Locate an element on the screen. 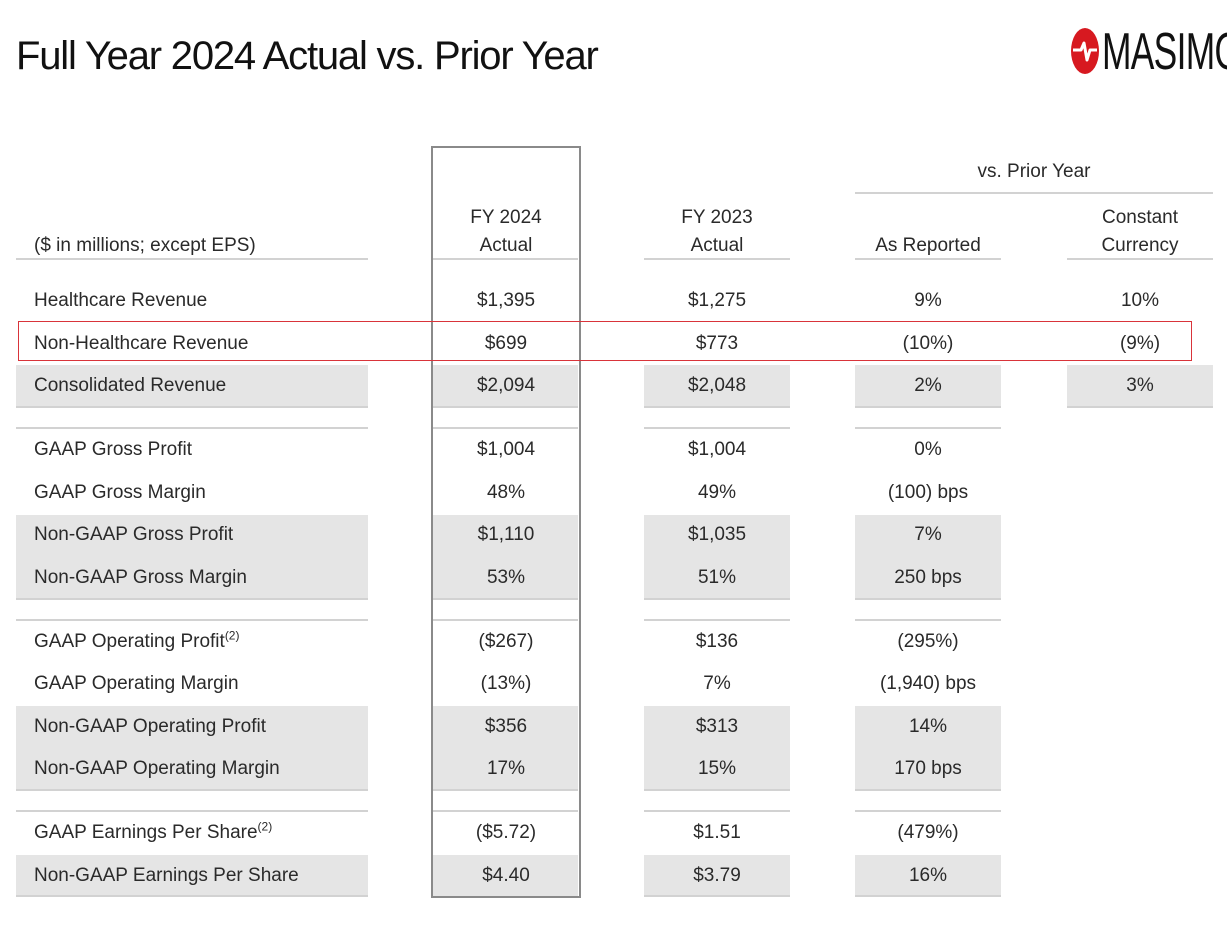  fy2024-value: $2,094 is located at coordinates (506, 385).